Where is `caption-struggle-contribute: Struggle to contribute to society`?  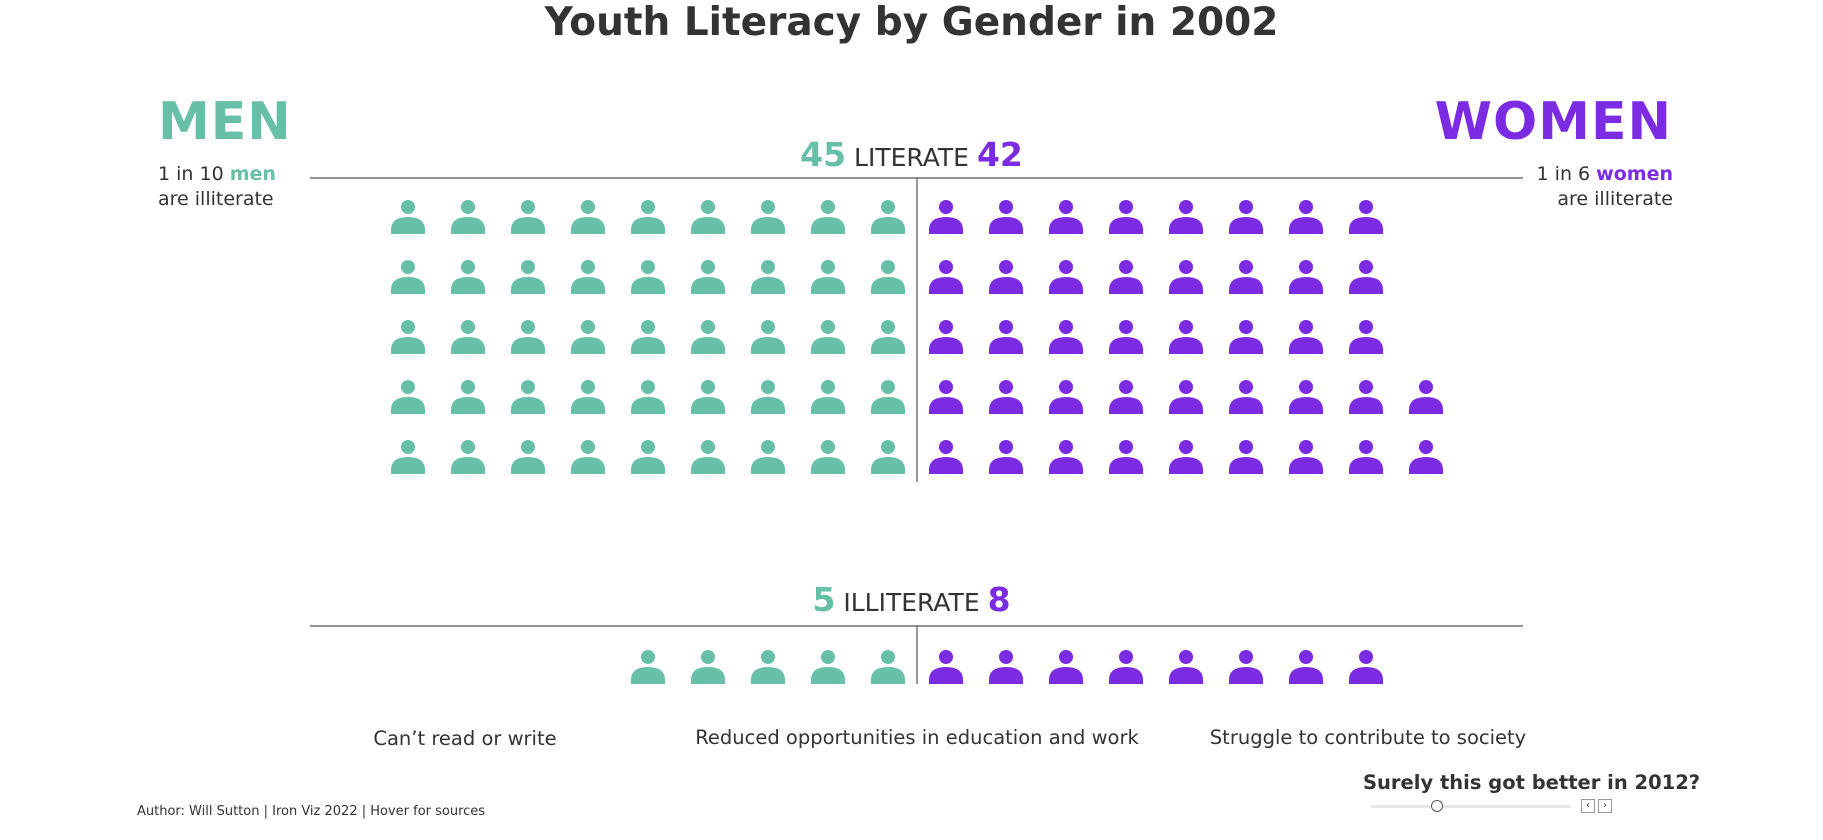 caption-struggle-contribute: Struggle to contribute to society is located at coordinates (1368, 737).